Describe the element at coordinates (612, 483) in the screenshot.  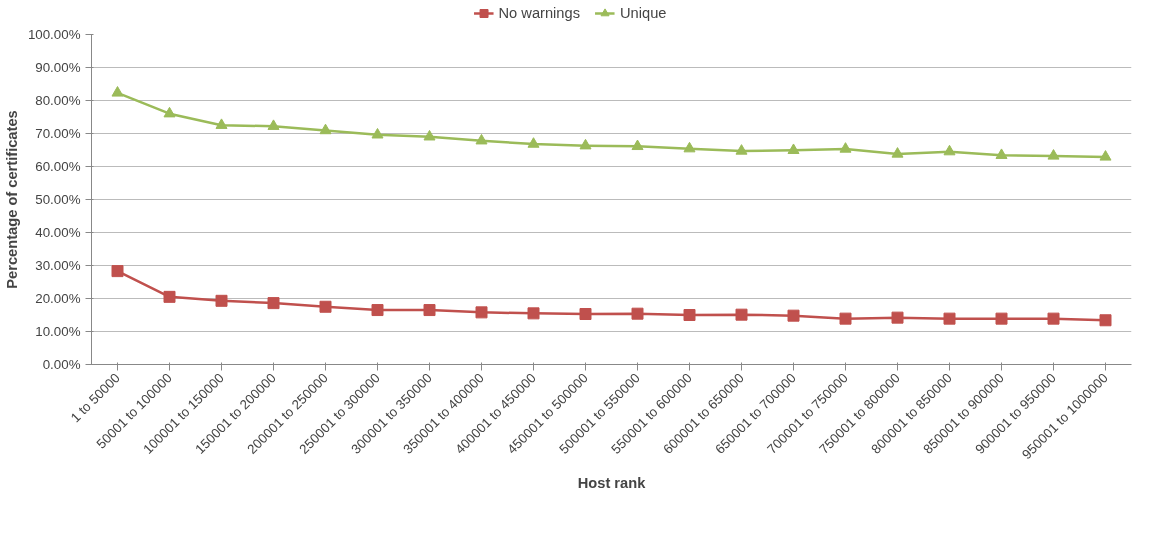
I see `x-axis-title: Host rank` at that location.